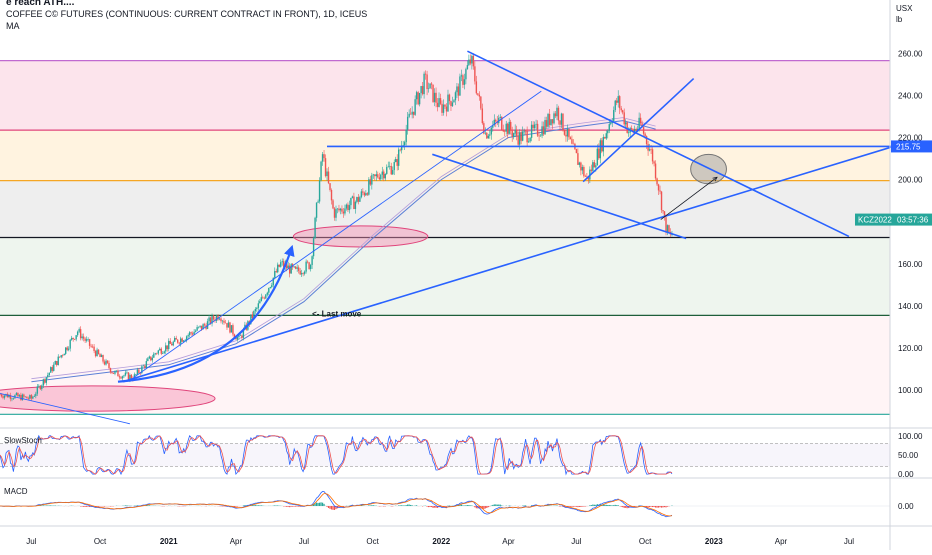  Describe the element at coordinates (910, 180) in the screenshot. I see `price-tick-label: 200.00` at that location.